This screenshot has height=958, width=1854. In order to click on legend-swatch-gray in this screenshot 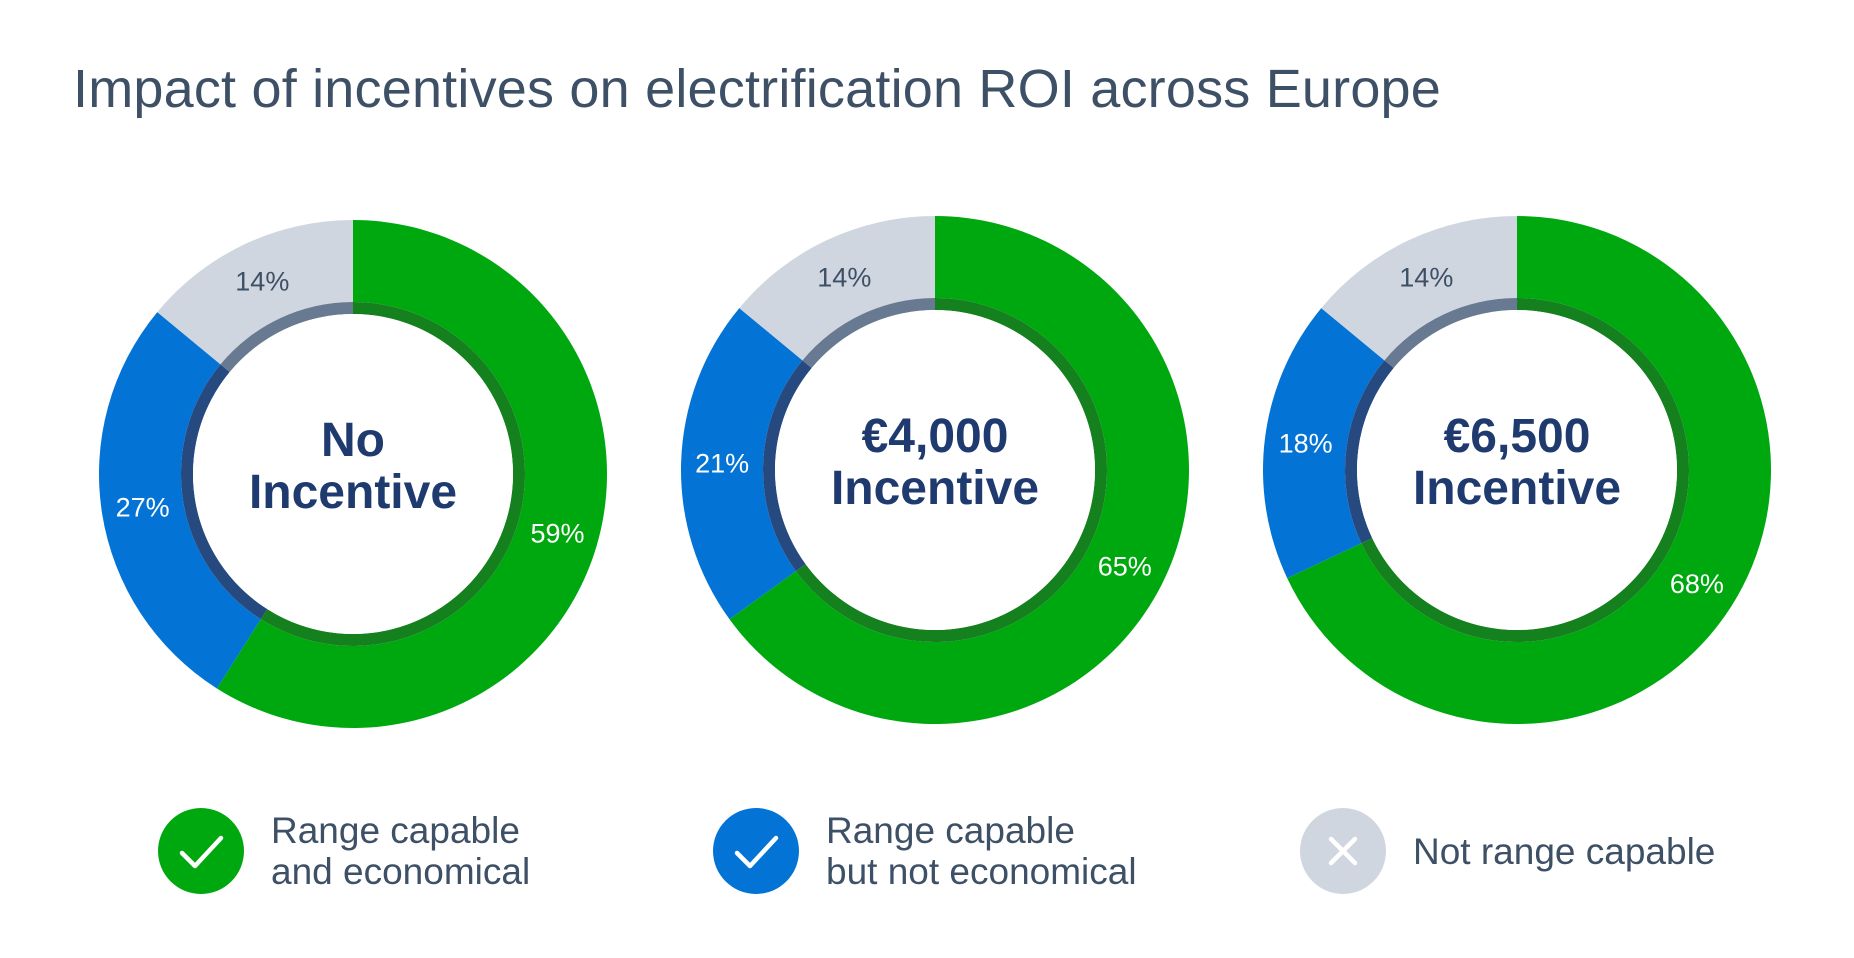, I will do `click(1343, 851)`.